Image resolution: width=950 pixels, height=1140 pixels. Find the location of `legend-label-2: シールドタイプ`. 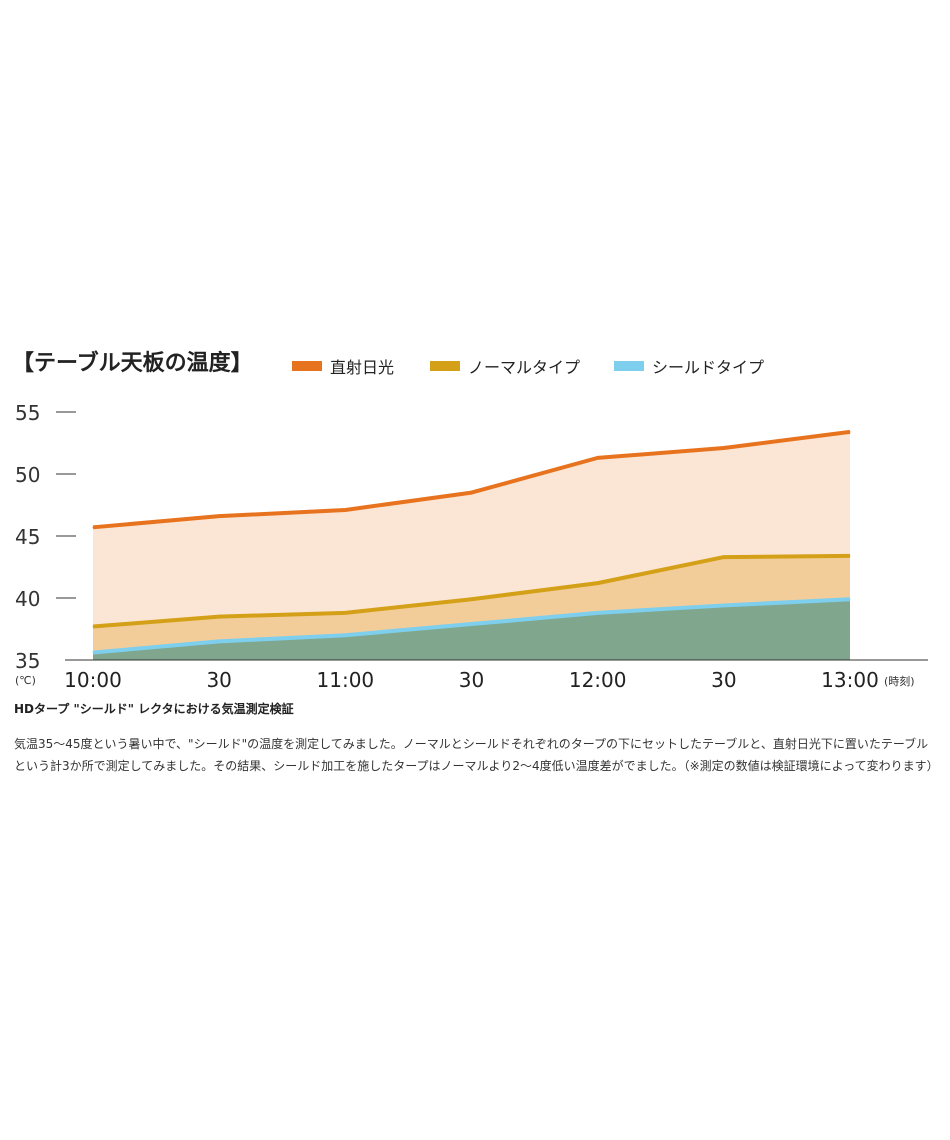

legend-label-2: シールドタイプ is located at coordinates (708, 367).